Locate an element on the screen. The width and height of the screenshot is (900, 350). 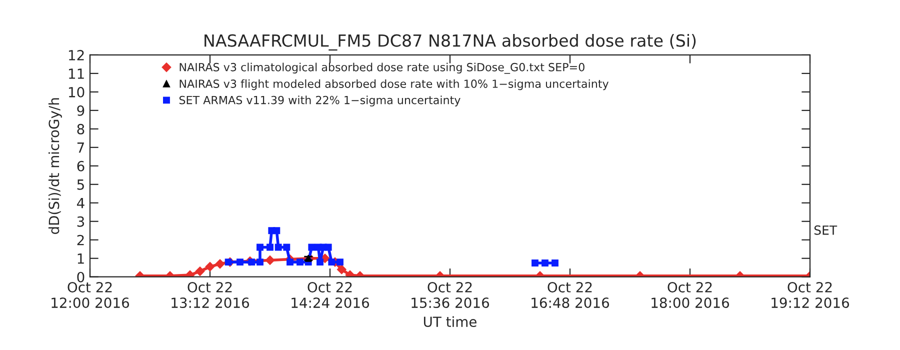
y-tick-label: 0 is located at coordinates (80, 277).